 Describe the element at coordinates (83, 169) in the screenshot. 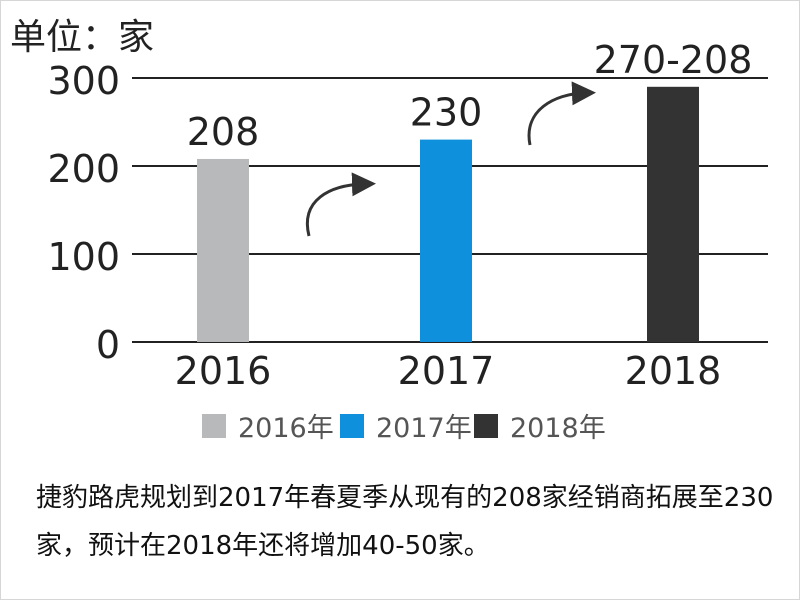

I see `y-tick-label-200: 200` at that location.